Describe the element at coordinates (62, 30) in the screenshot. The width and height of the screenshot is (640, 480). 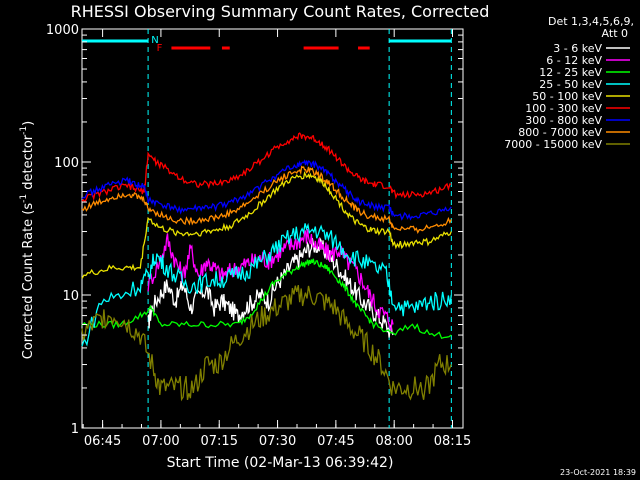
I see `y-tick-label: 1000` at that location.